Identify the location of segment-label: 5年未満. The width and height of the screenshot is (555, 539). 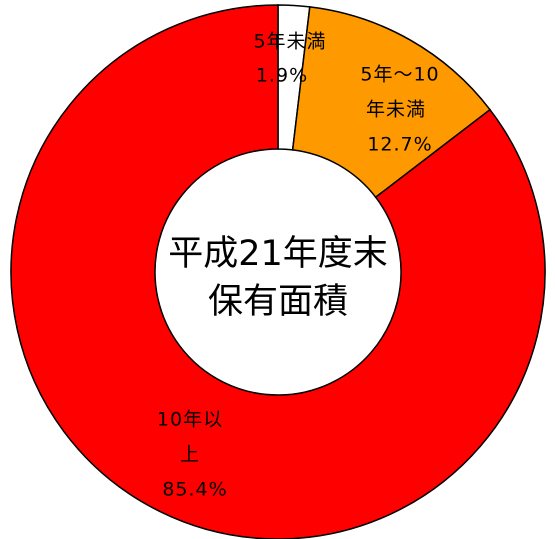
(289, 42).